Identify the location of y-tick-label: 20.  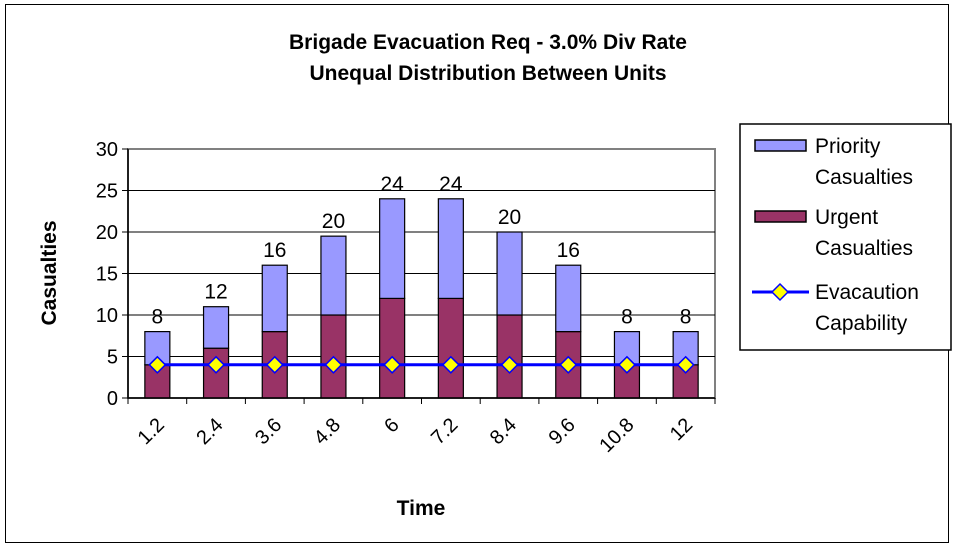
(107, 233).